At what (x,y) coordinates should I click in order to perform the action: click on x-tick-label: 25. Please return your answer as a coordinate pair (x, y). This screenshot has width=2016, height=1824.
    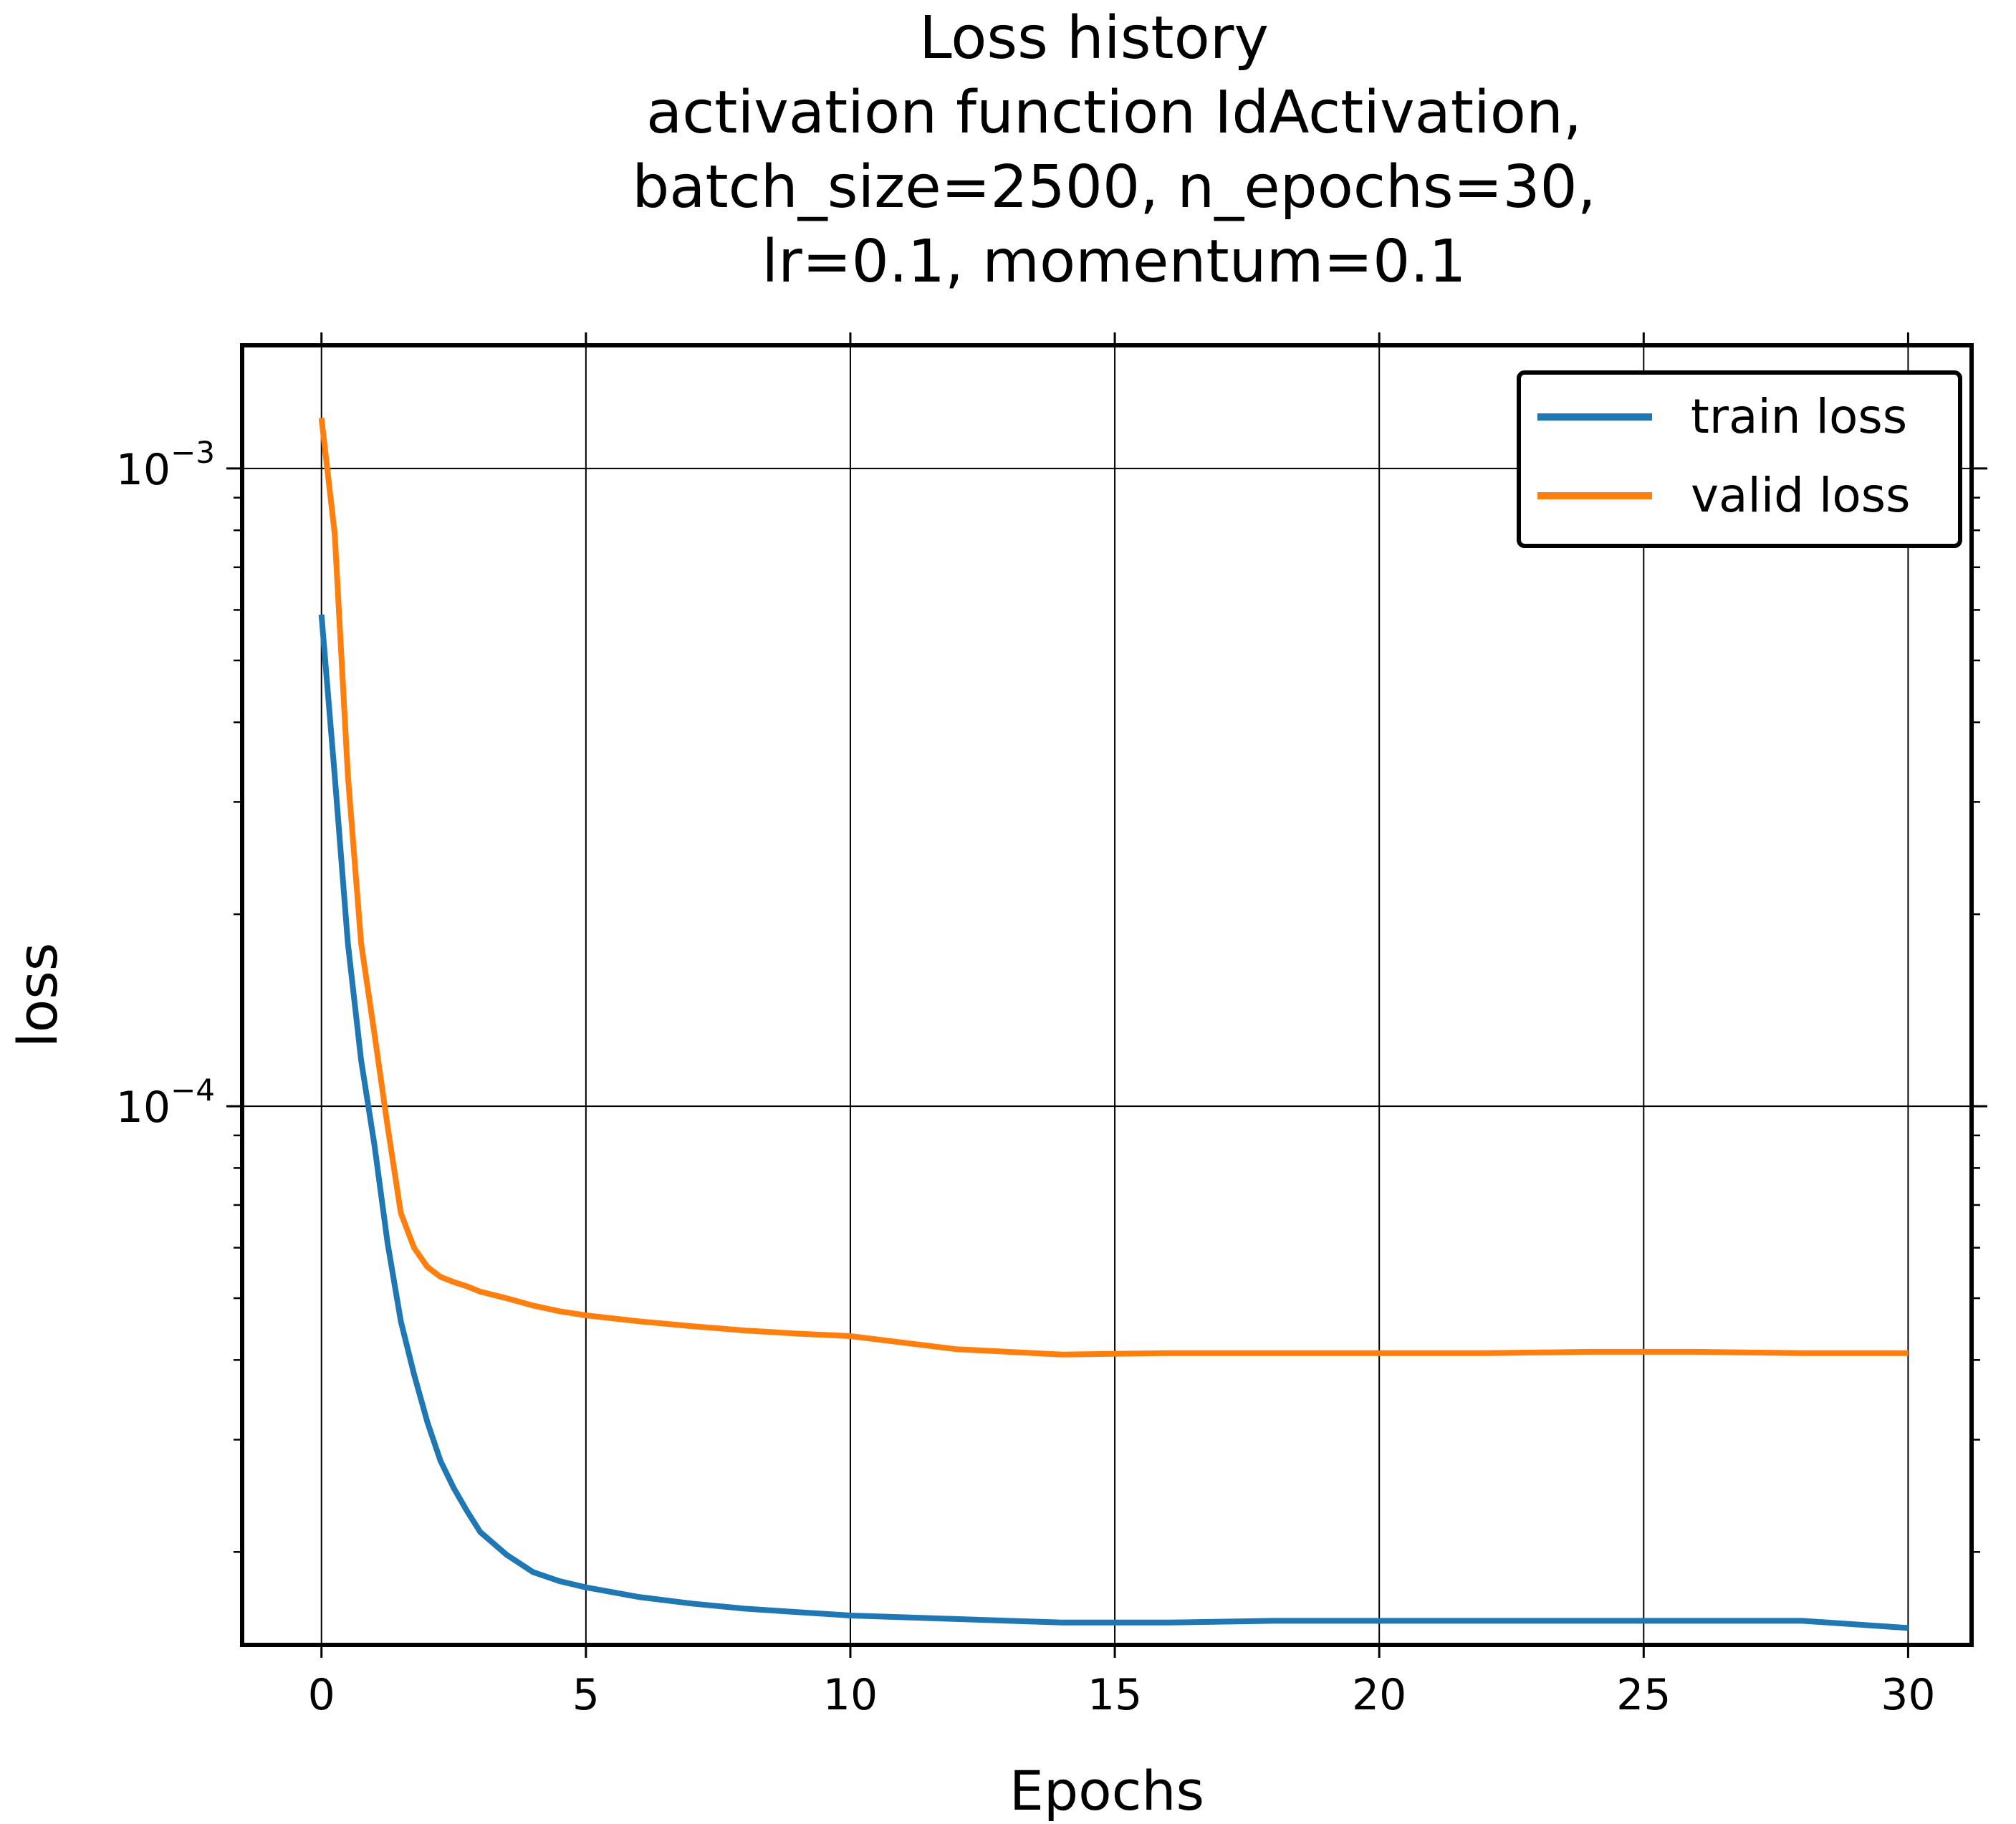
    Looking at the image, I should click on (1643, 1695).